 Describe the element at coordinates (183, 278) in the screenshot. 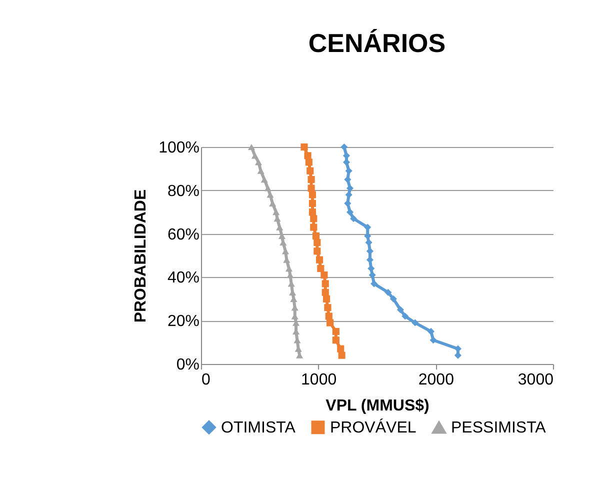

I see `y-tick-label: 40%` at that location.